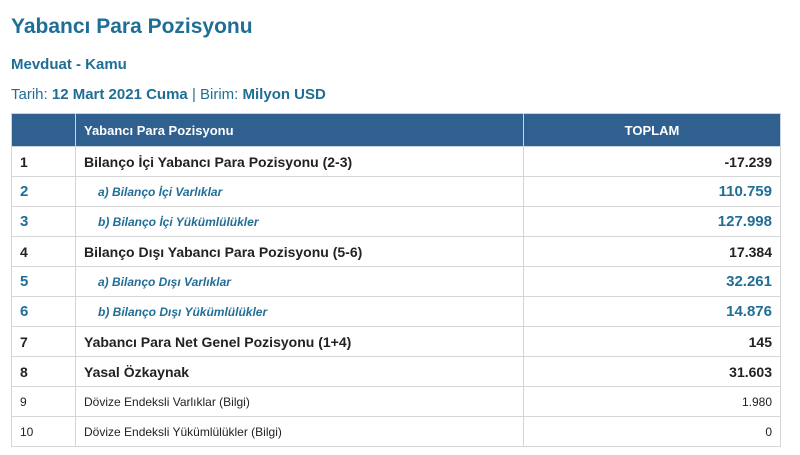 This screenshot has width=800, height=455. Describe the element at coordinates (43, 161) in the screenshot. I see `row-number: 1` at that location.